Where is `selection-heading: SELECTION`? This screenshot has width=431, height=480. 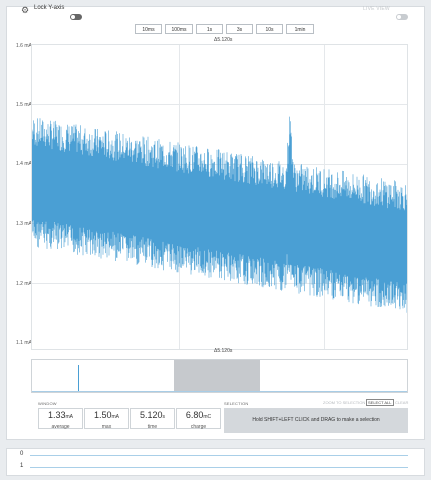 selection-heading: SELECTION is located at coordinates (236, 403).